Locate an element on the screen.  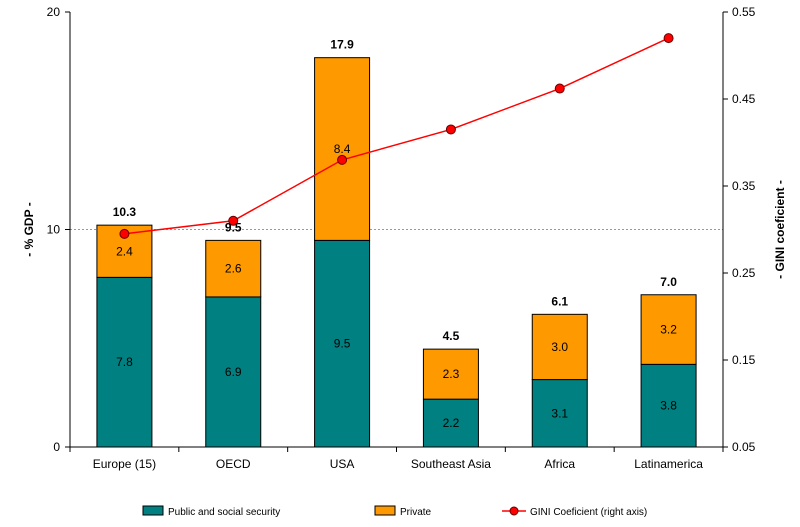
x-tick-label-5: Latinamerica is located at coordinates (668, 464).